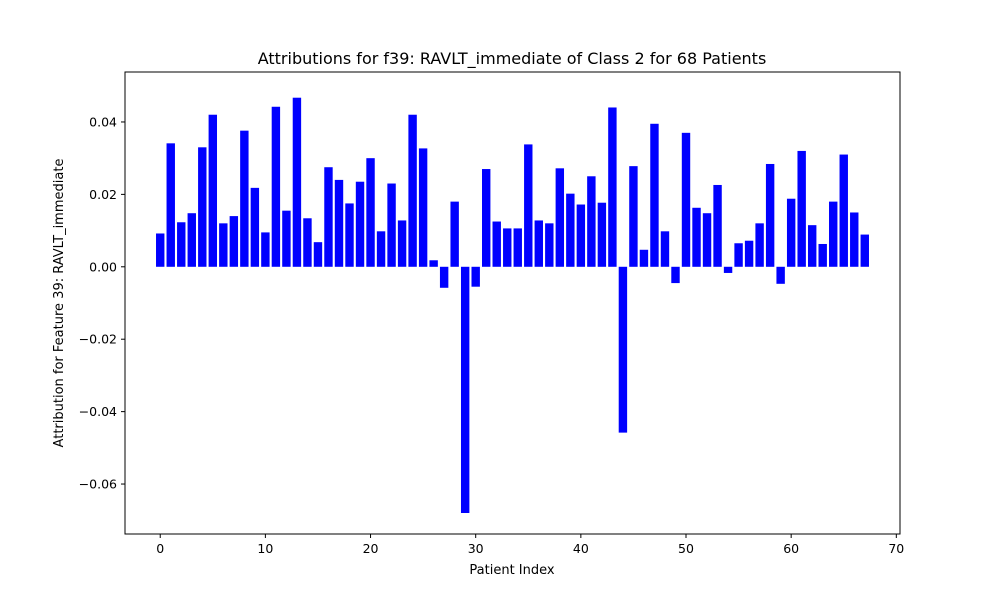 The width and height of the screenshot is (1000, 605). Describe the element at coordinates (103, 194) in the screenshot. I see `y-tick-label: 0.02` at that location.